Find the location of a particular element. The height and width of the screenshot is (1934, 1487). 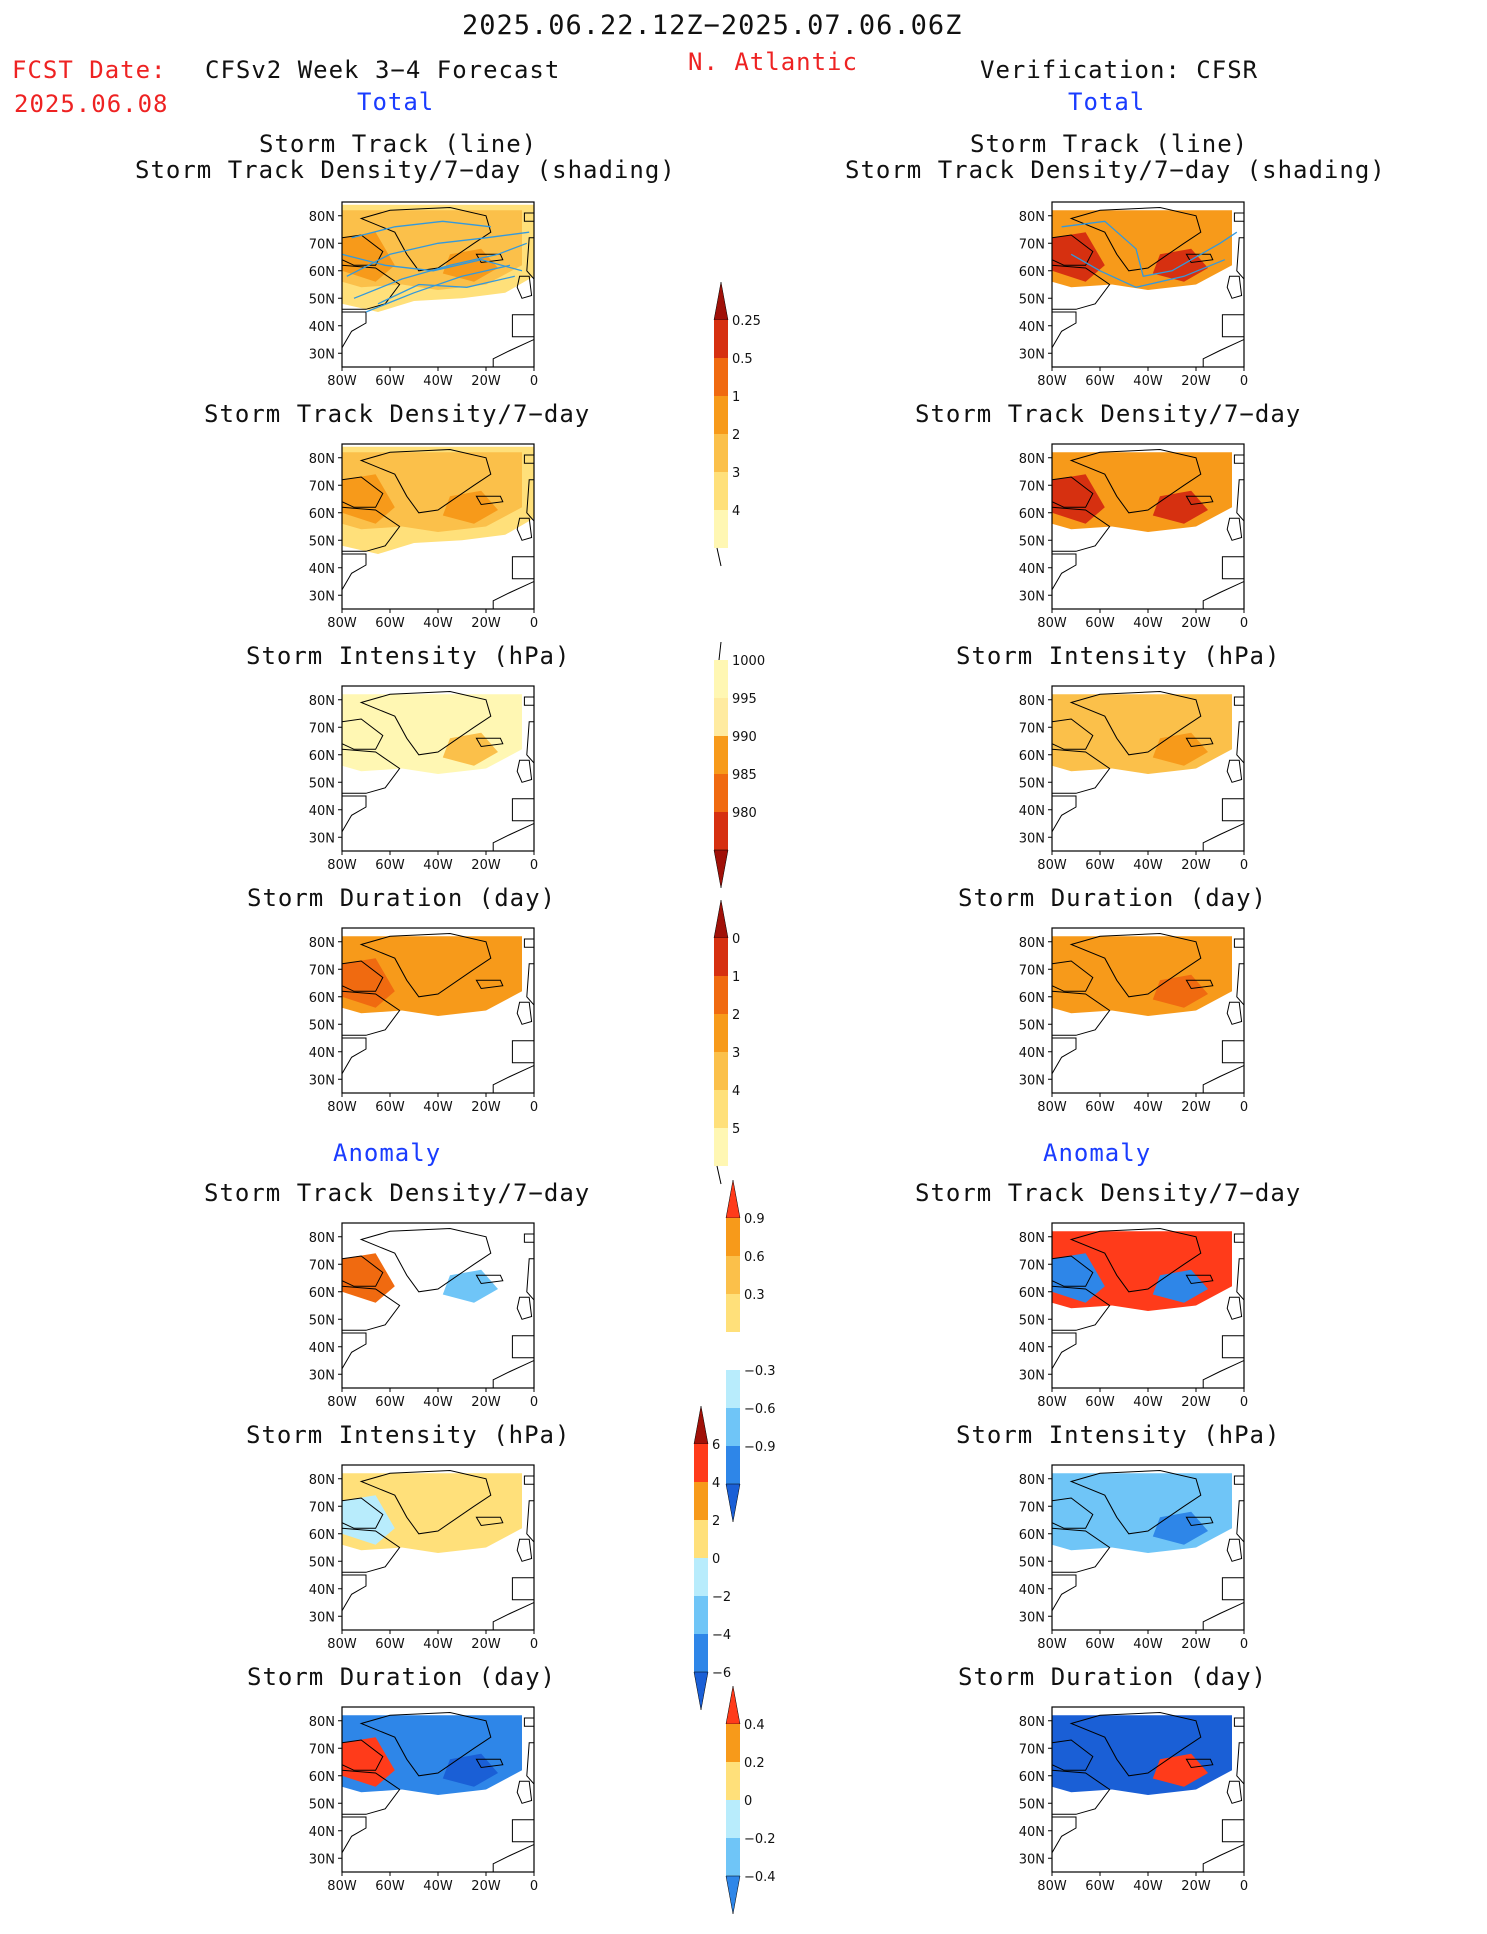

colorbar-svg: 0 1 2 3 4 5 is located at coordinates (726, 1042).